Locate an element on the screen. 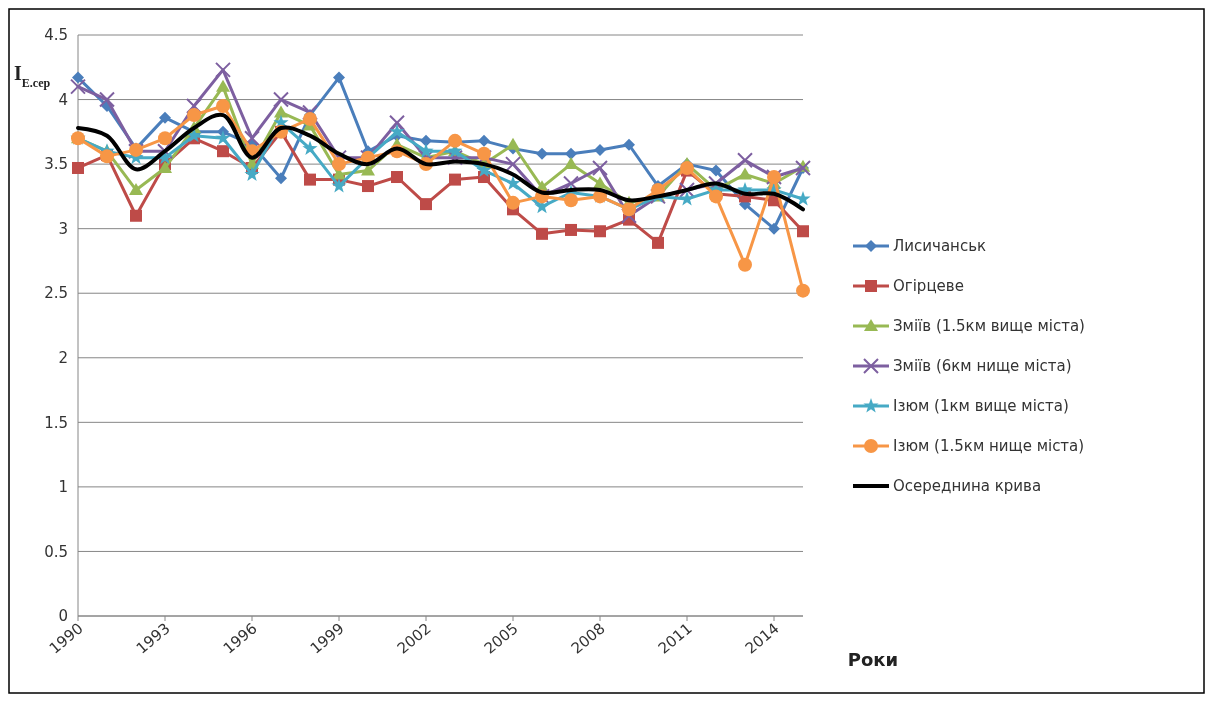 This screenshot has height=702, width=1213. y-tick-label: 1 is located at coordinates (63, 487).